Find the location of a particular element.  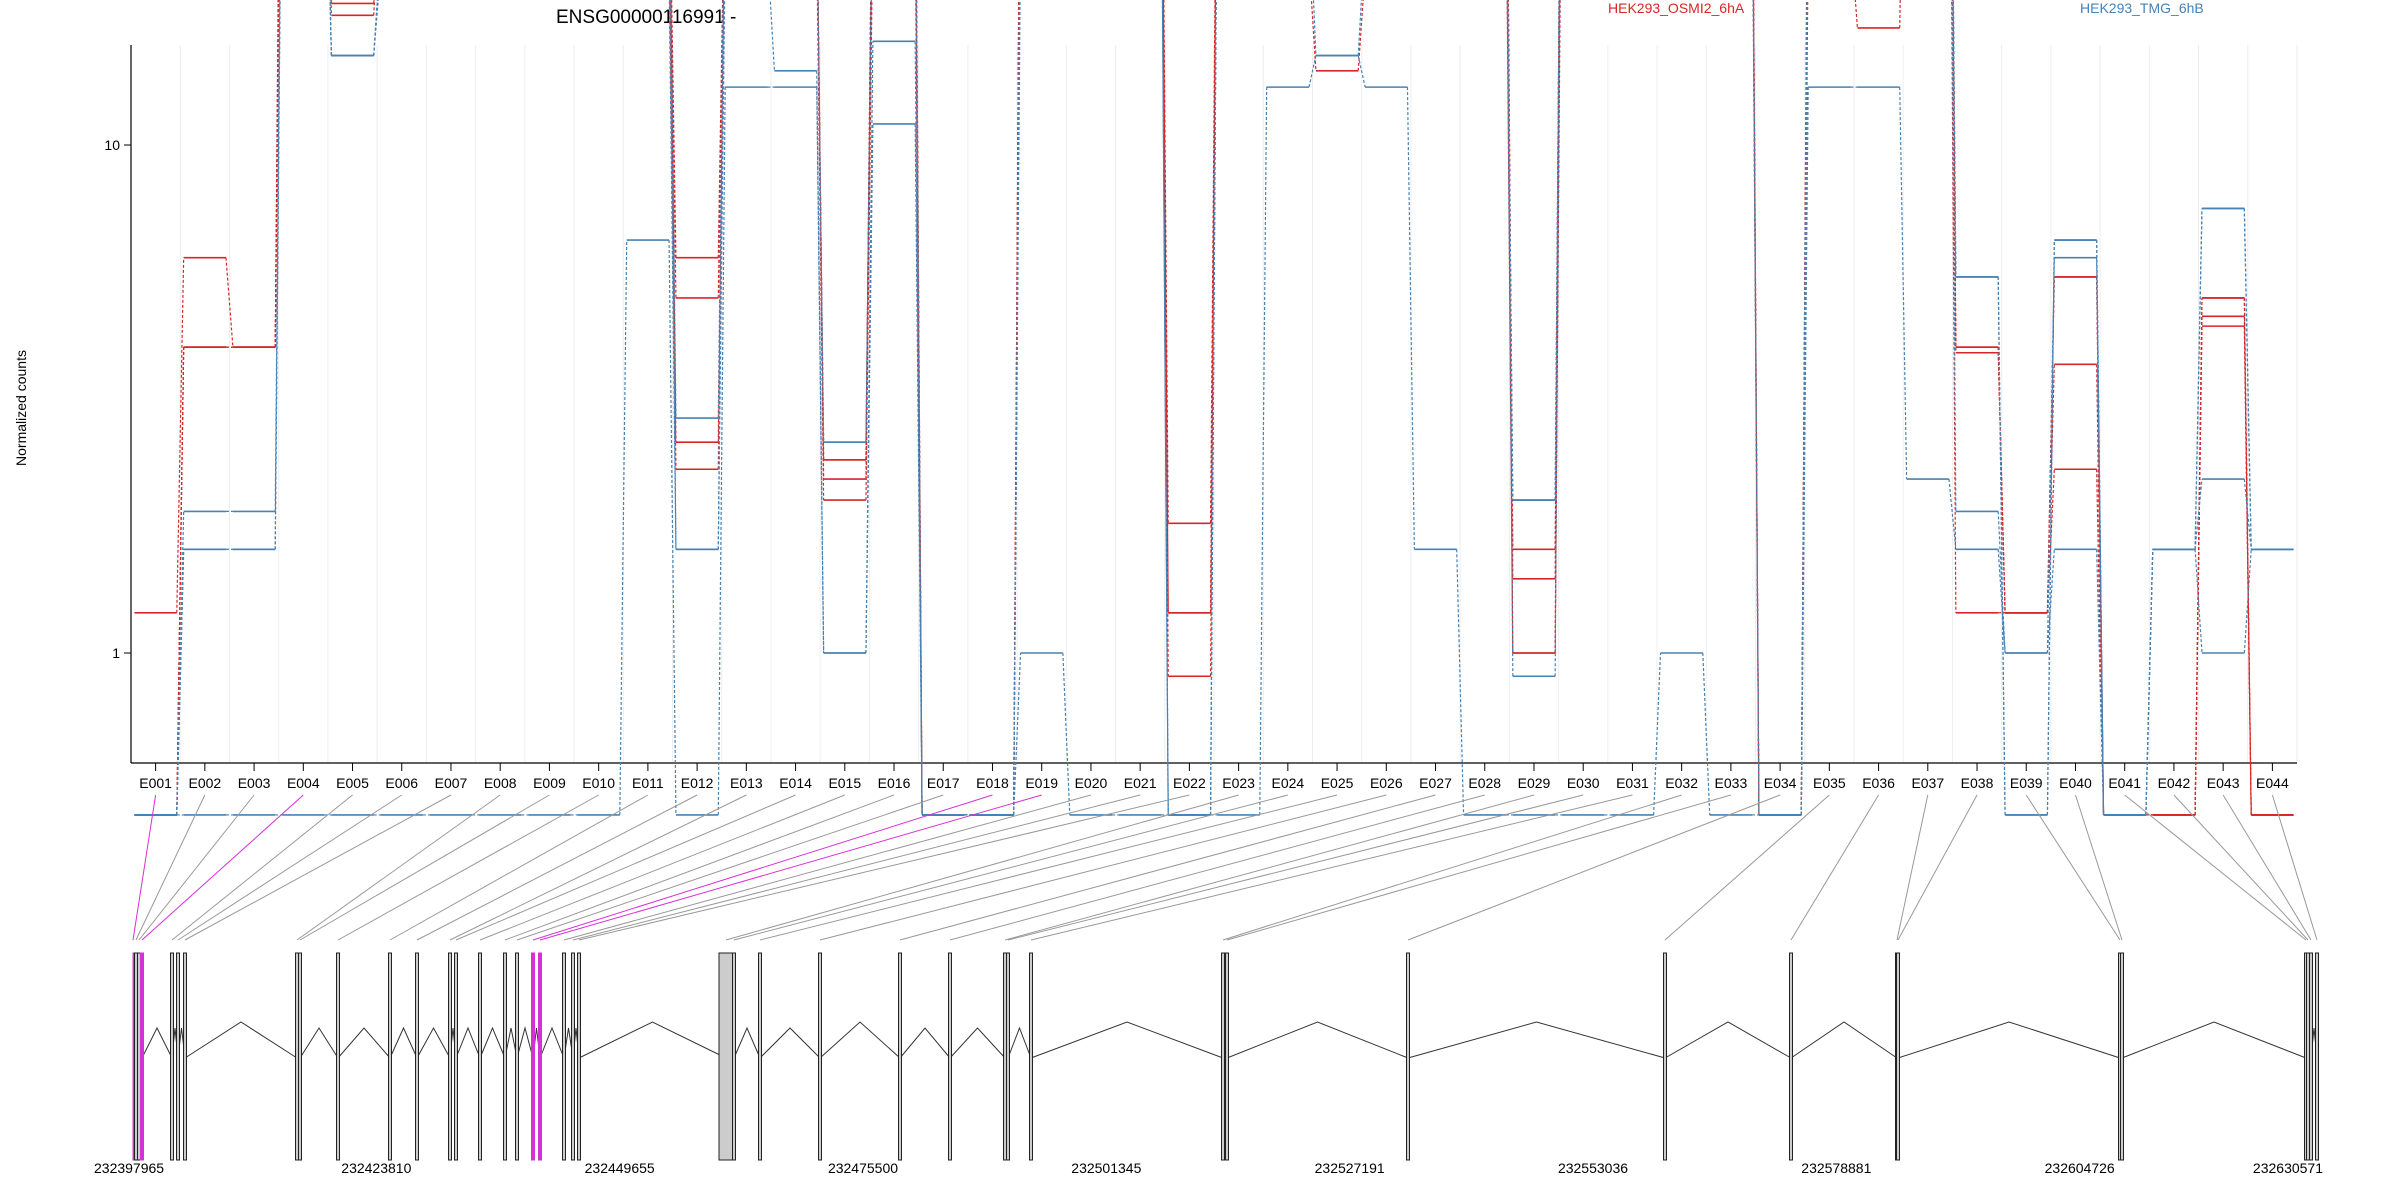

x-tick-label: E011 is located at coordinates (648, 783).